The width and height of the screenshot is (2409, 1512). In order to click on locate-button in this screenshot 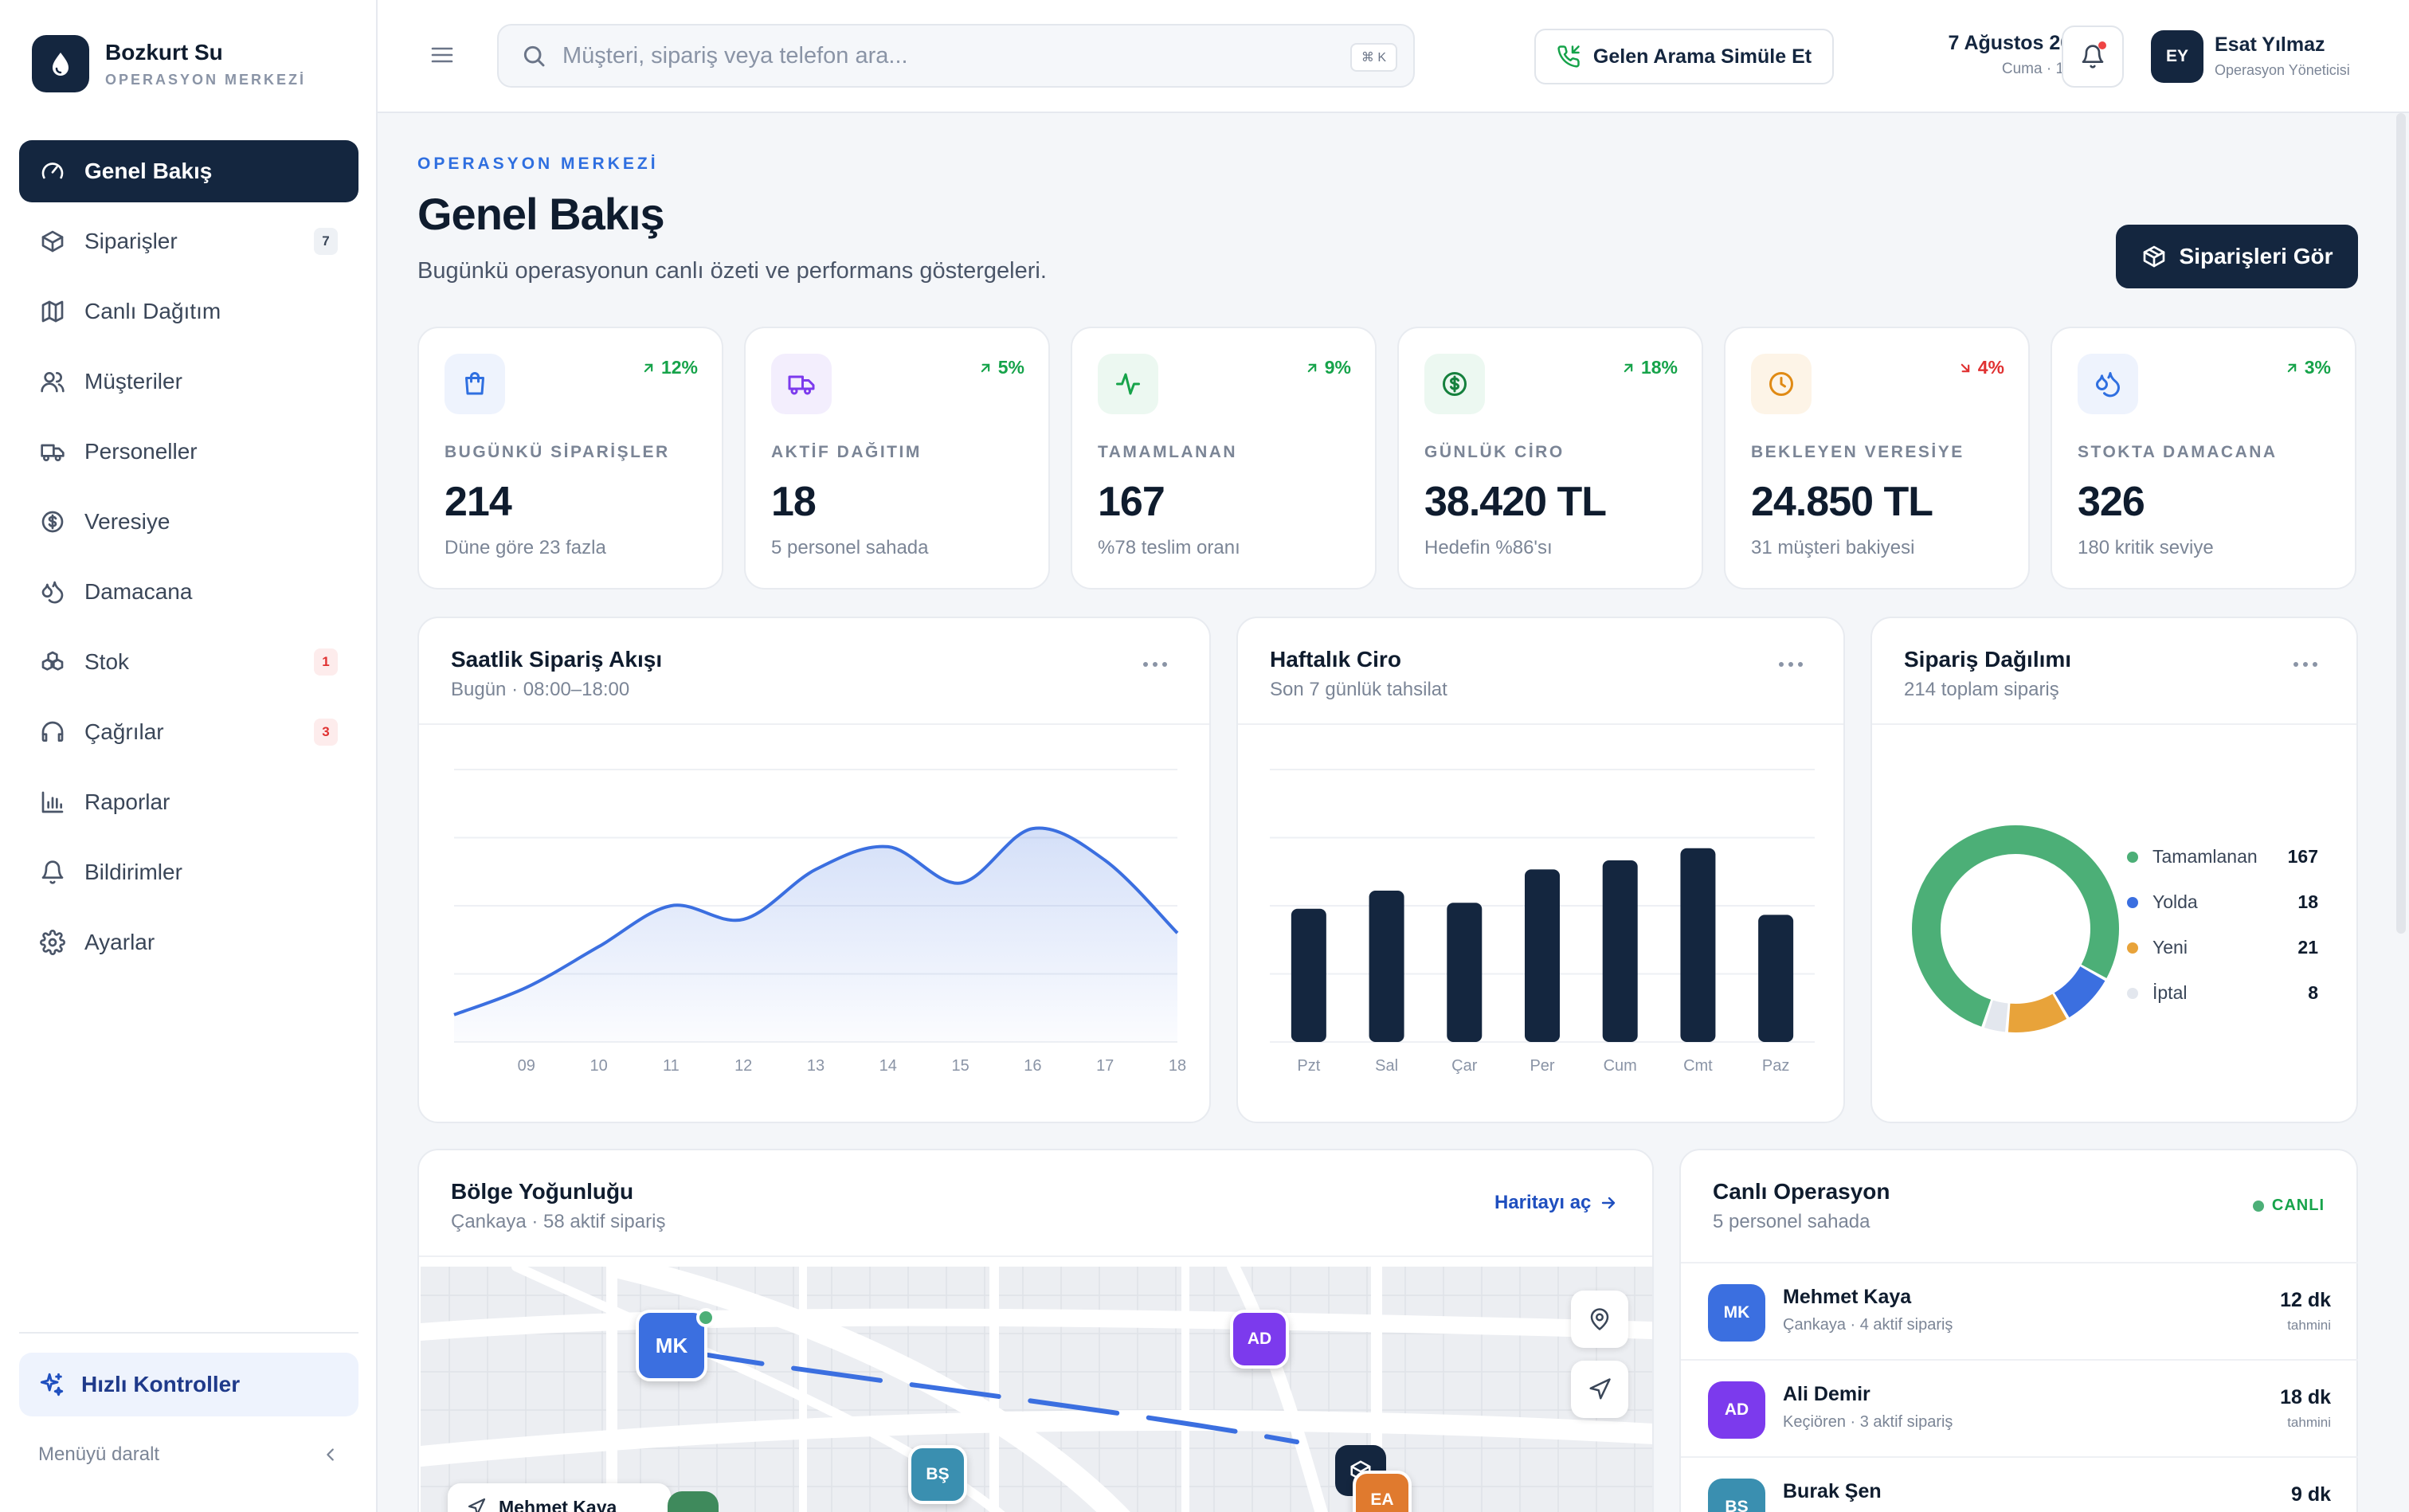, I will do `click(1599, 1319)`.